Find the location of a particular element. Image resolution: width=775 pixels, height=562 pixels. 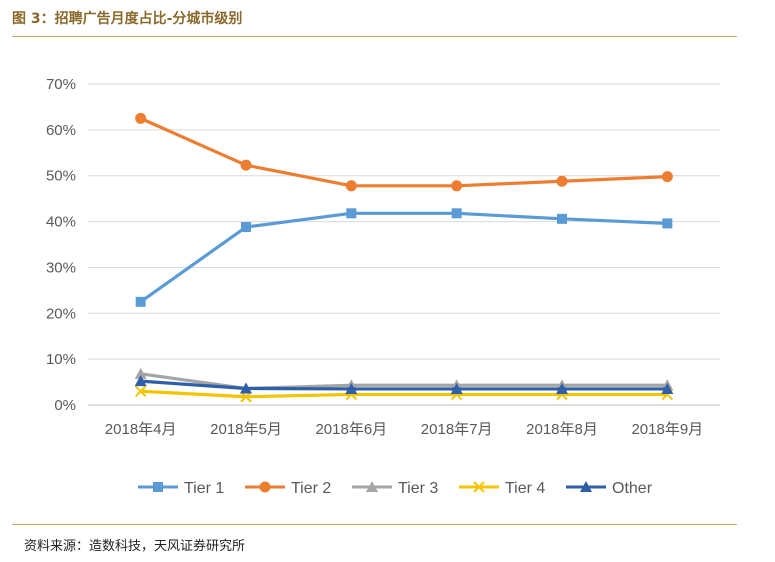

legend-item: Tier 3 is located at coordinates (395, 488).